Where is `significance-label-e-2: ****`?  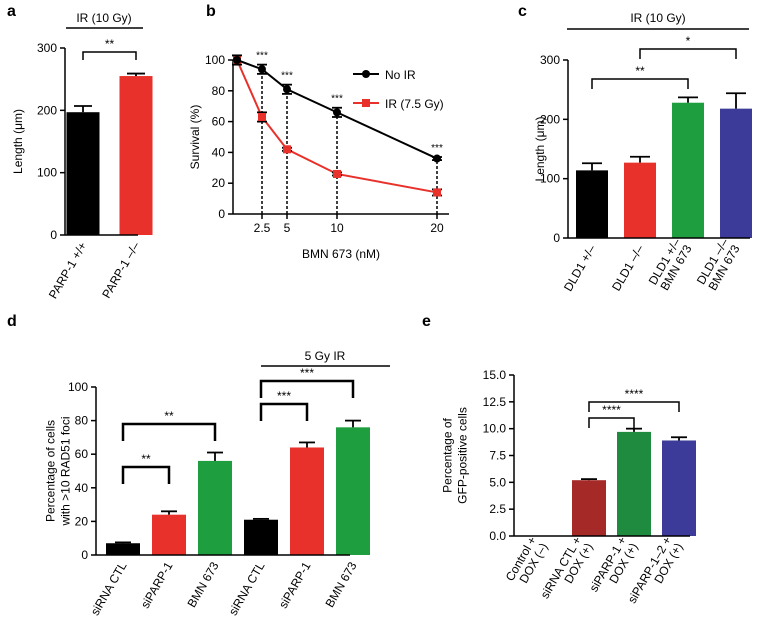 significance-label-e-2: **** is located at coordinates (634, 394).